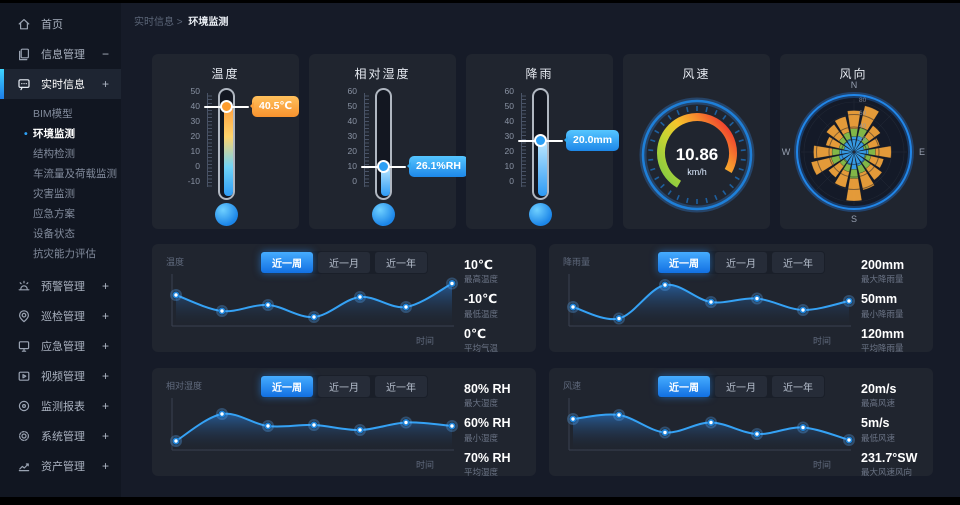  What do you see at coordinates (882, 313) in the screenshot?
I see `stat-label: 最小降雨量` at bounding box center [882, 313].